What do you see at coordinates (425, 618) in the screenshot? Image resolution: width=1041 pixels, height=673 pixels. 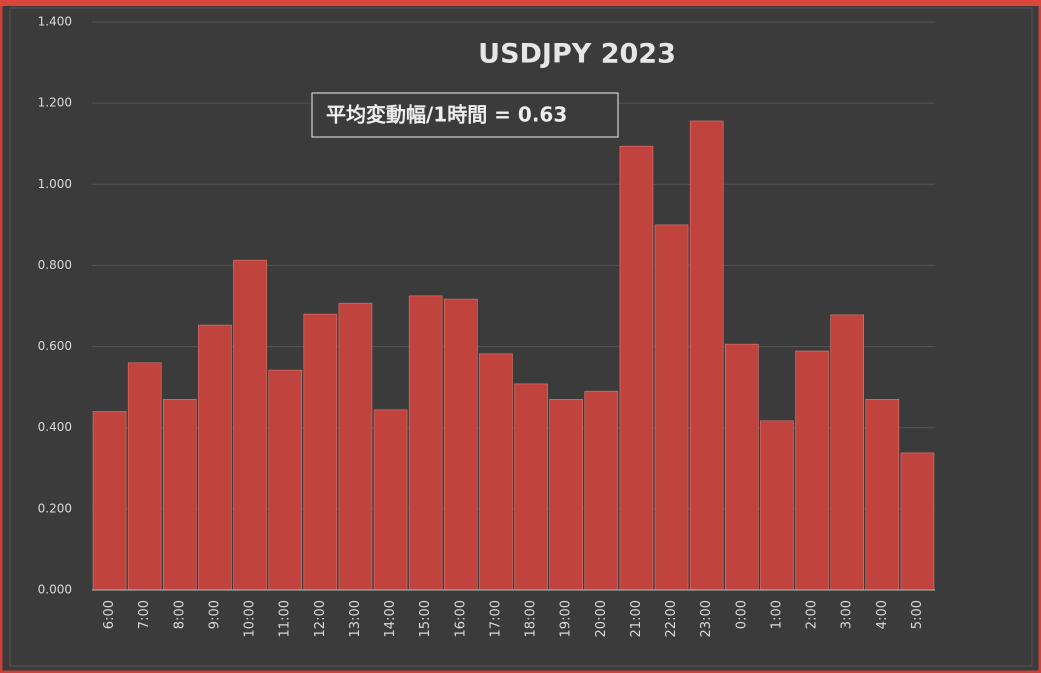 I see `x-tick-label: 15:00` at bounding box center [425, 618].